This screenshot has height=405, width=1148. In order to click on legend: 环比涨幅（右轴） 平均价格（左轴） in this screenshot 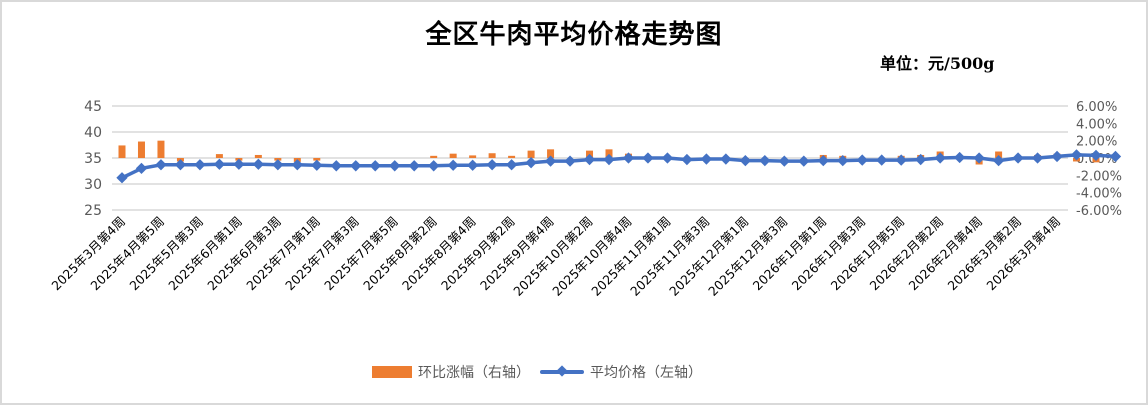, I will do `click(537, 372)`.